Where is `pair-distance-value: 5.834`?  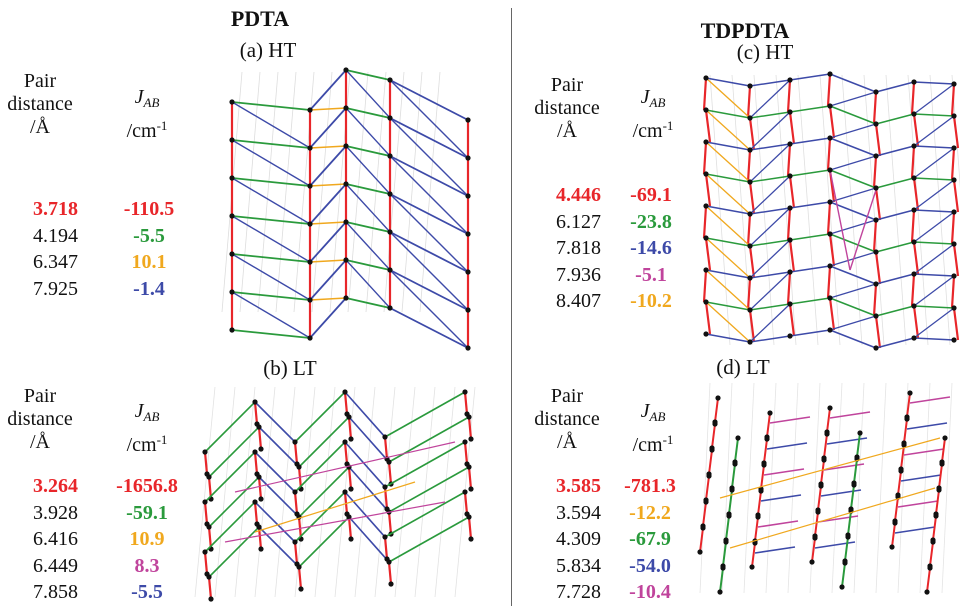 pair-distance-value: 5.834 is located at coordinates (578, 565).